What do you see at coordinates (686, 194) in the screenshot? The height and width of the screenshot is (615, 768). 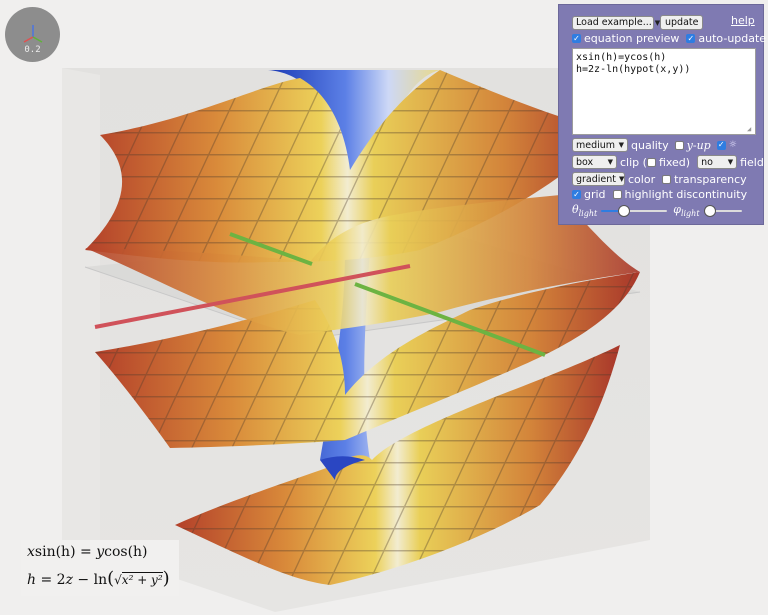 I see `highlight-discontinuity-label: highlight discontinuity` at bounding box center [686, 194].